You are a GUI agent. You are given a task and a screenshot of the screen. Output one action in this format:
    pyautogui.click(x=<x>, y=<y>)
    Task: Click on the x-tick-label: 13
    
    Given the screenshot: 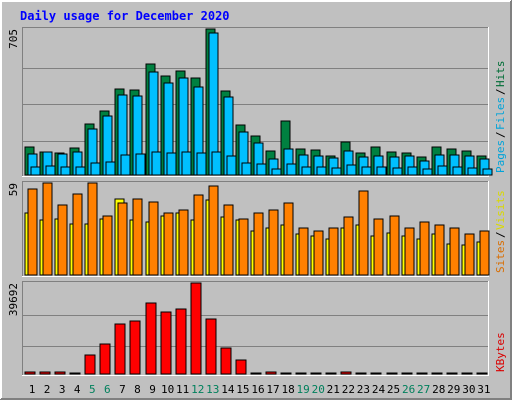 What is the action you would take?
    pyautogui.click(x=212, y=389)
    